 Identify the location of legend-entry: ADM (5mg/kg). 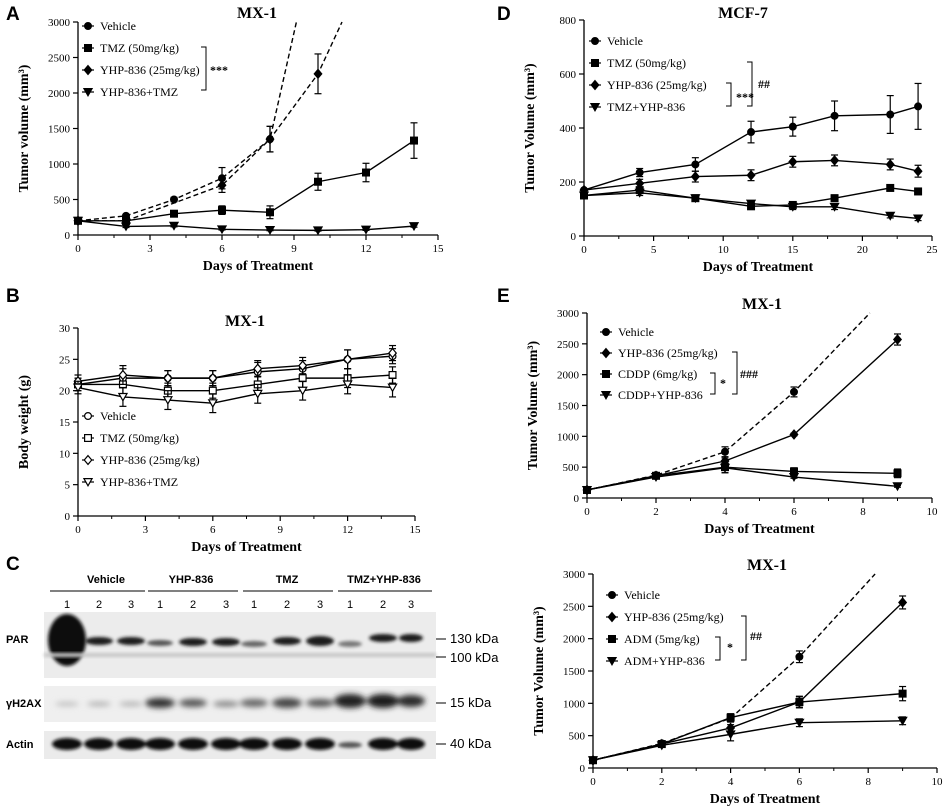
(653, 639).